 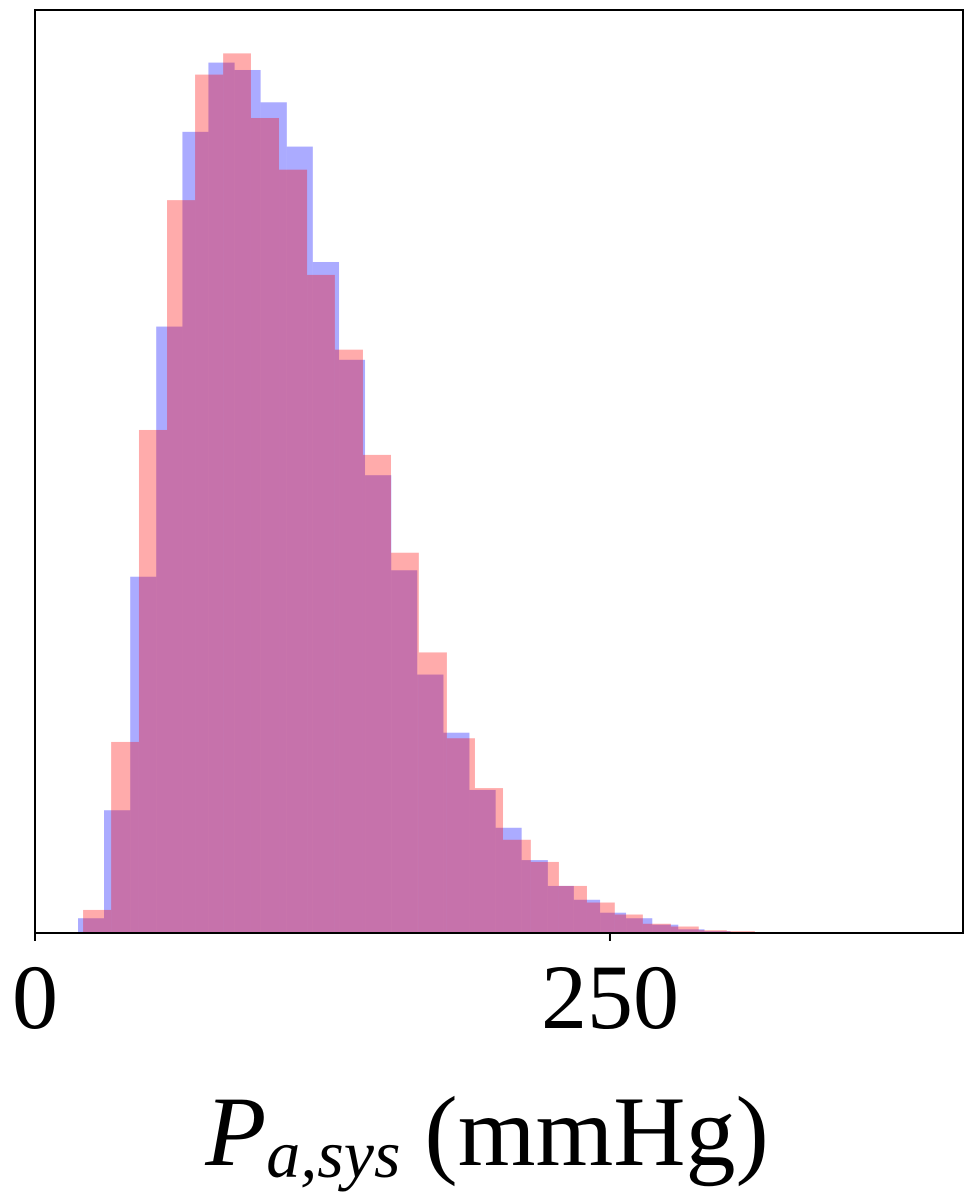 I want to click on x-label-symbol: P, so click(x=235, y=1131).